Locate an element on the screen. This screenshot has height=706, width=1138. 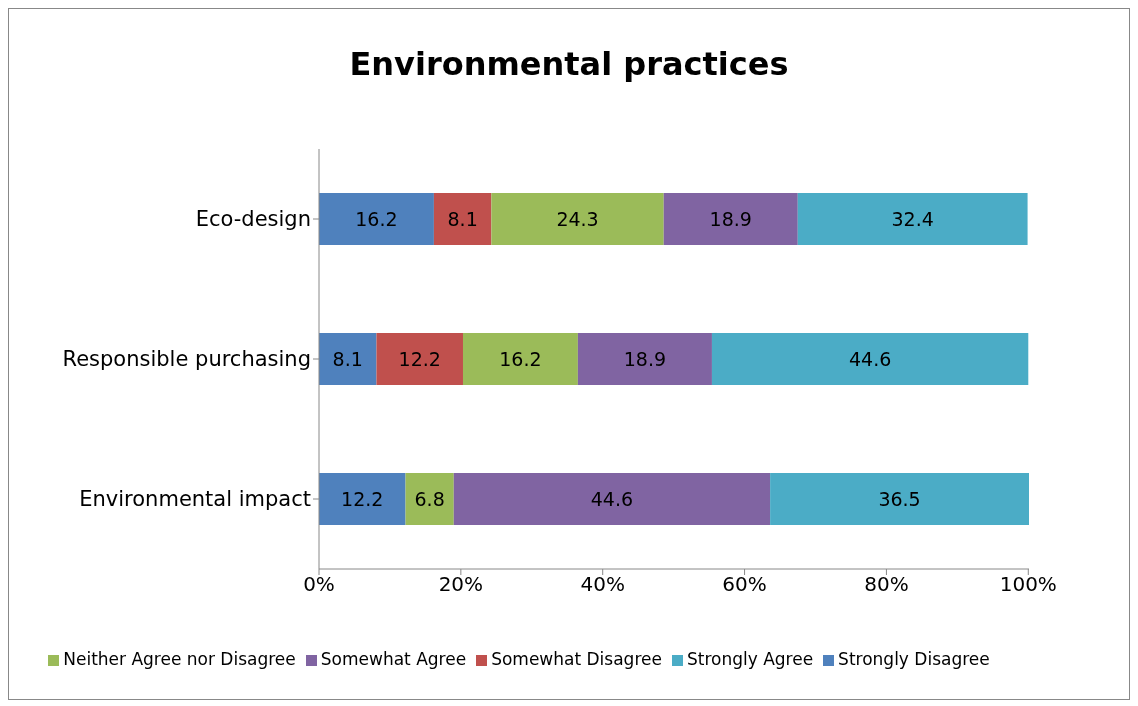
x-tick-label: 0% is located at coordinates (319, 584).